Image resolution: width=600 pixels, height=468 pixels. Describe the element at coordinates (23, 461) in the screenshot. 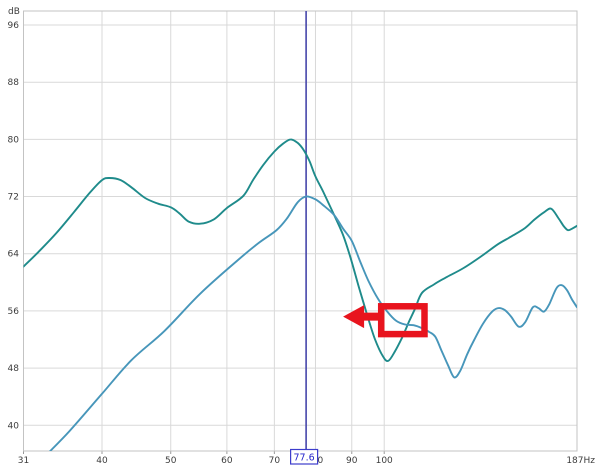

I see `x-tick-label: 31` at that location.